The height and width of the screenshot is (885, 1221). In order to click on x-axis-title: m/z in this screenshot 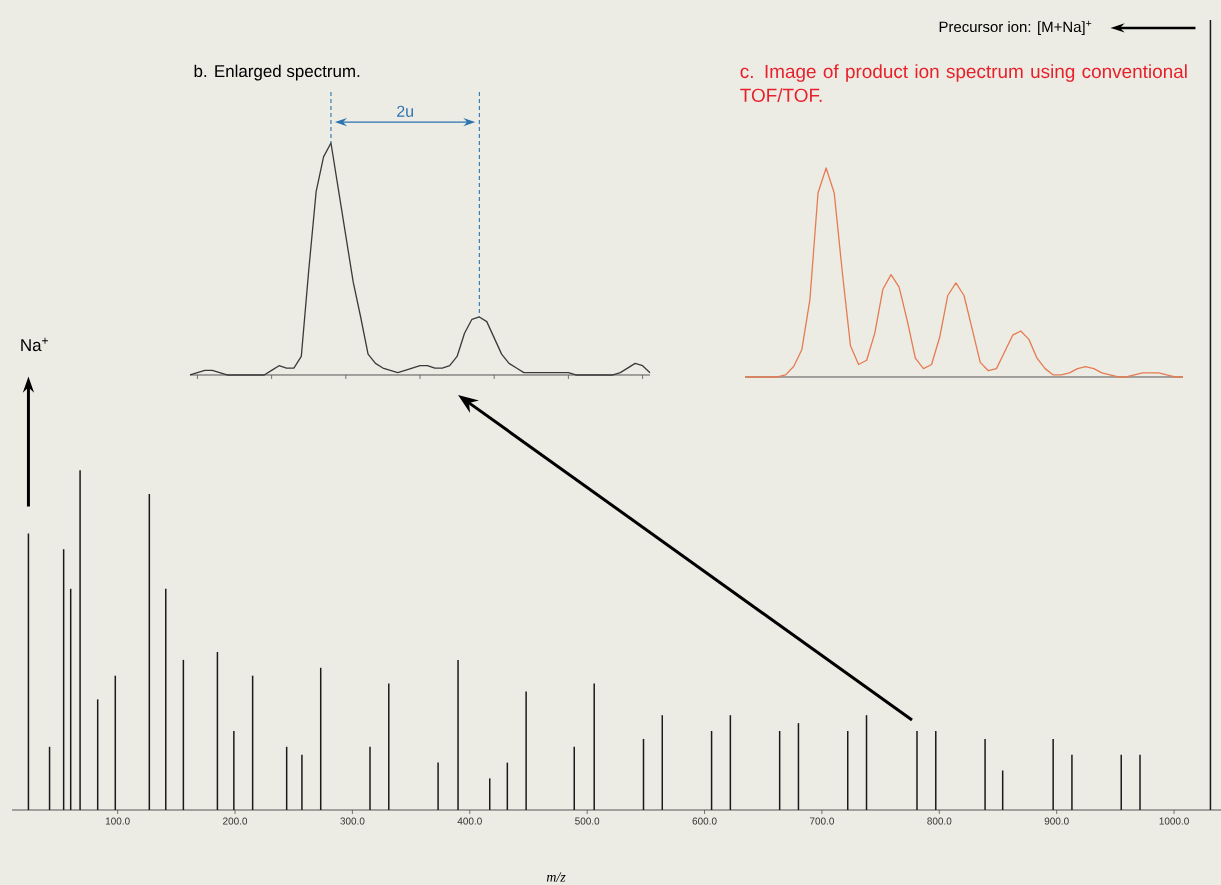, I will do `click(556, 877)`.